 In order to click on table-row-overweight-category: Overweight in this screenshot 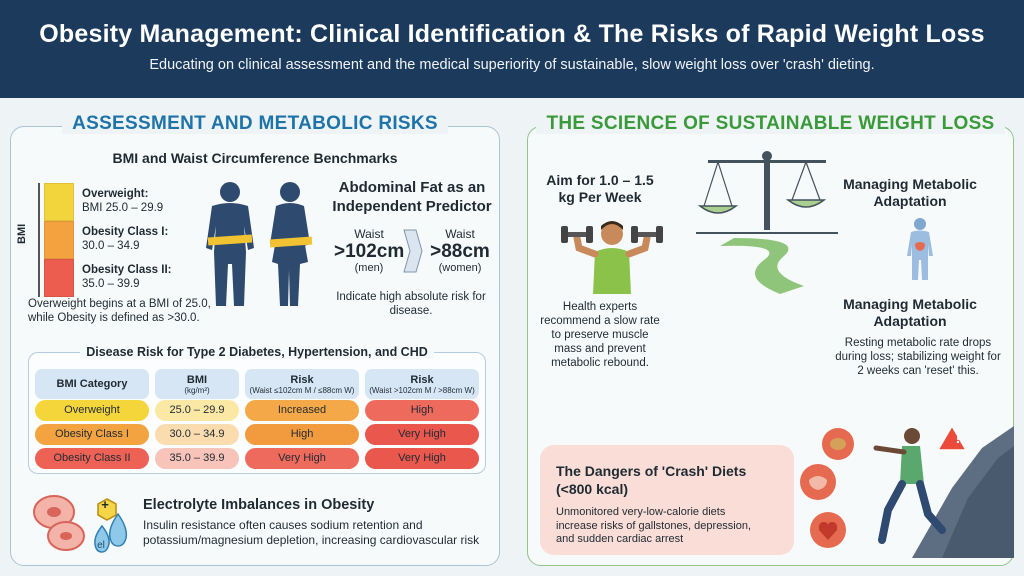, I will do `click(92, 410)`.